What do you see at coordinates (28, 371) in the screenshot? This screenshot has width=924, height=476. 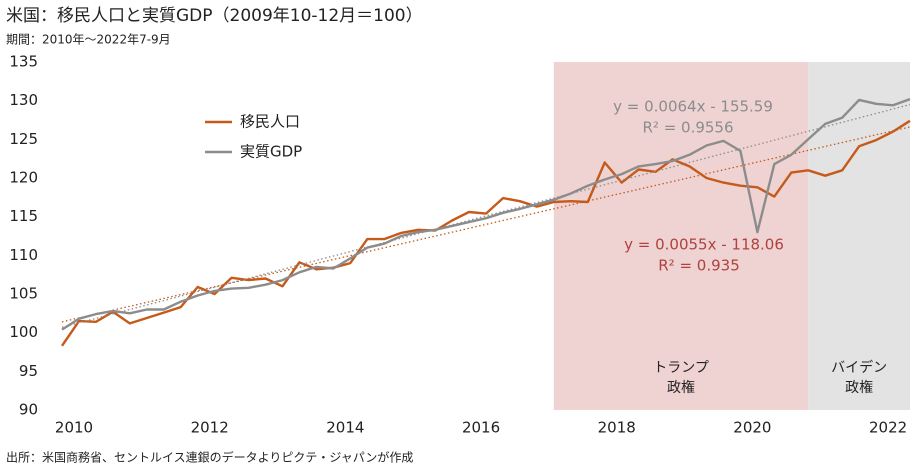 I see `y-tick-label: 95` at bounding box center [28, 371].